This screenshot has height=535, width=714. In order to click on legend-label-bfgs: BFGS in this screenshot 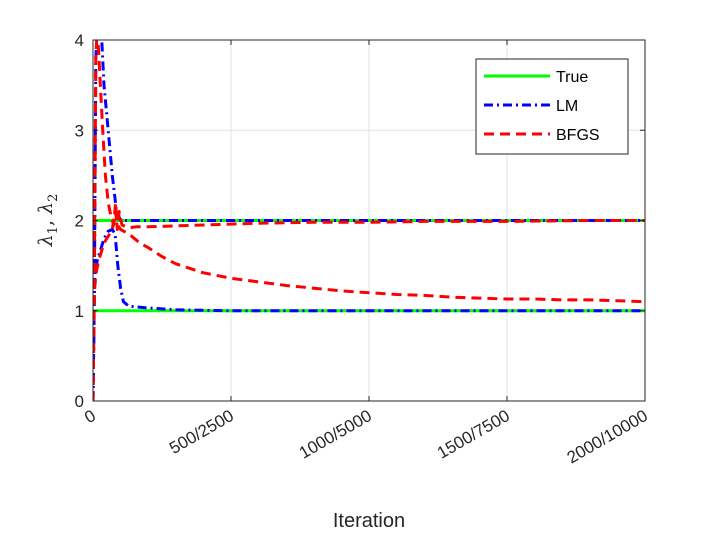, I will do `click(578, 135)`.